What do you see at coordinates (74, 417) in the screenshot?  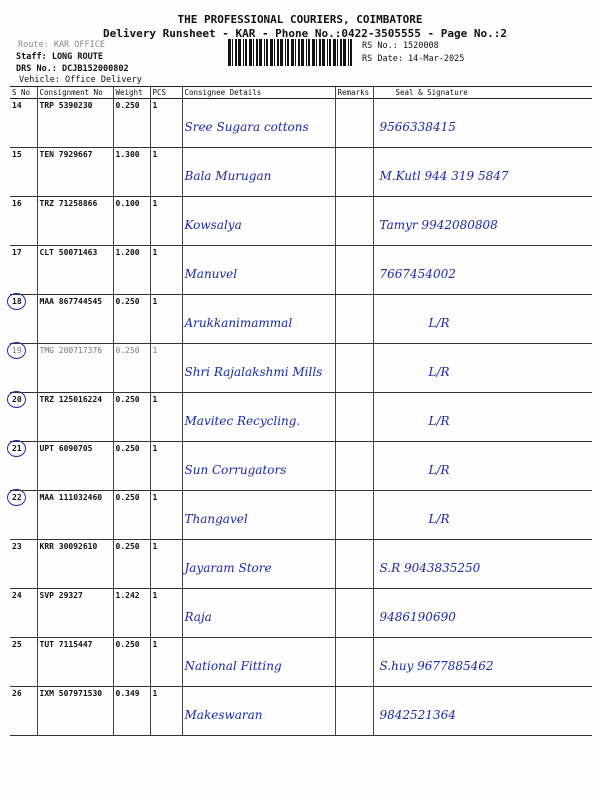 I see `cell-consignment-no: TRZ 125016224` at bounding box center [74, 417].